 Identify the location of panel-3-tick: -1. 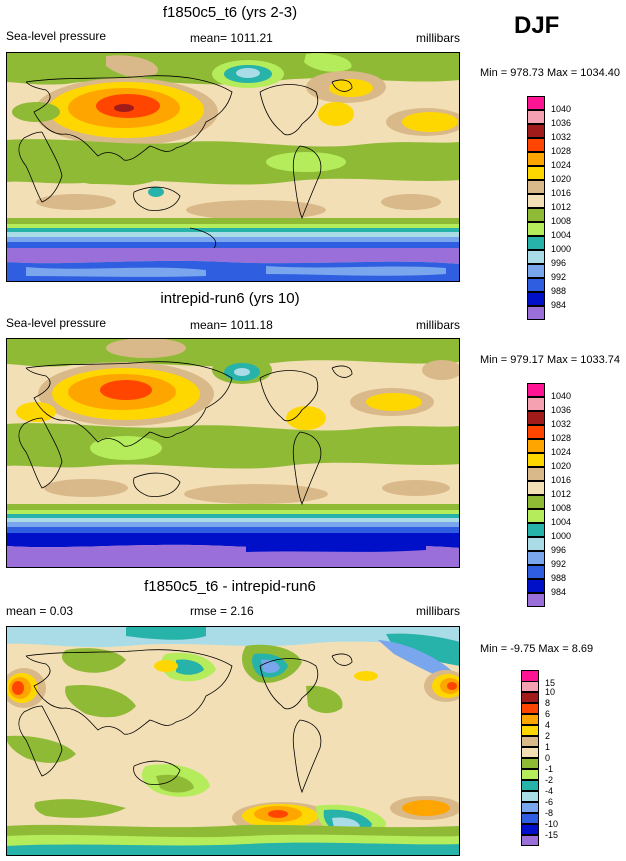
(549, 769).